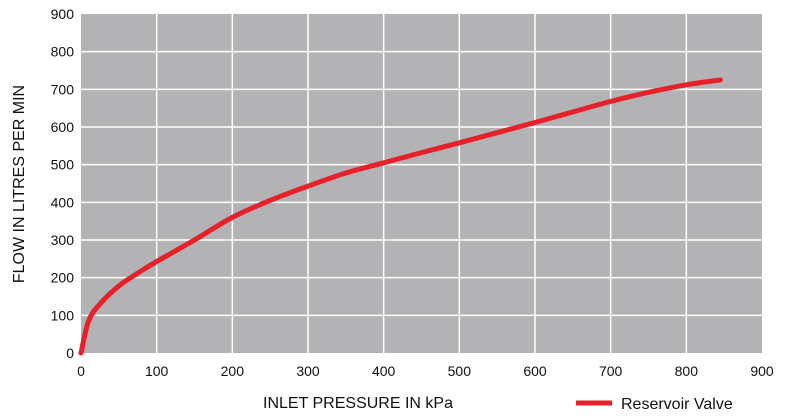 This screenshot has height=416, width=796. What do you see at coordinates (677, 404) in the screenshot?
I see `legend-label: Reservoir Valve` at bounding box center [677, 404].